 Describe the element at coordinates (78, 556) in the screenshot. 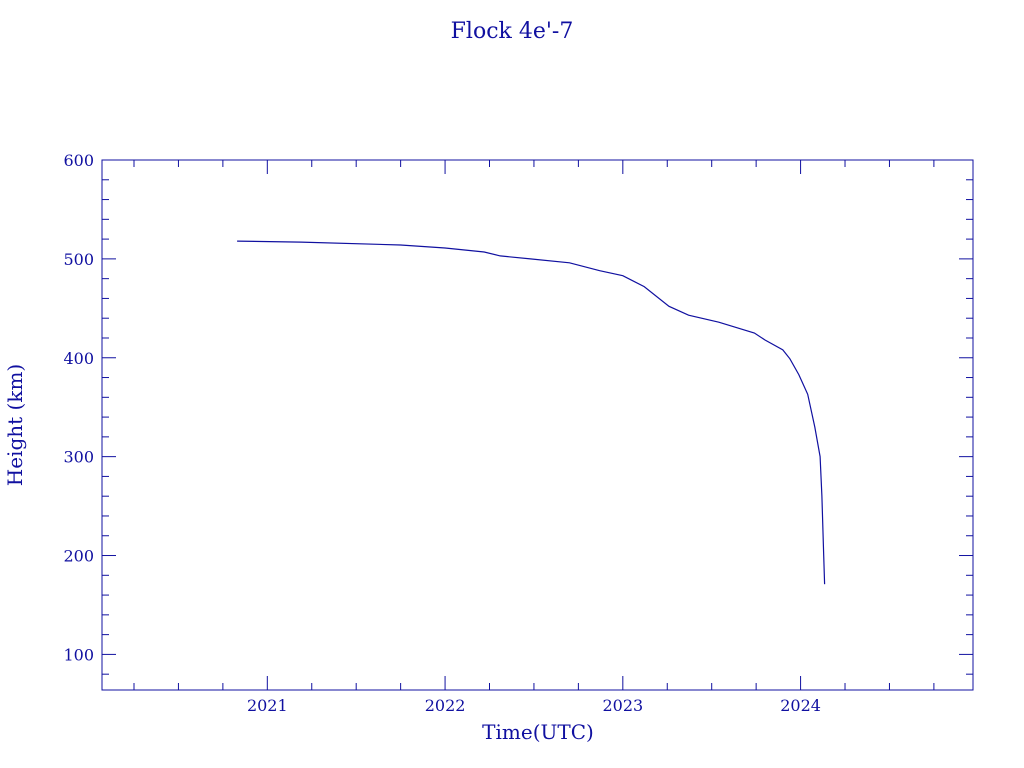

I see `y-tick-label: 200` at that location.